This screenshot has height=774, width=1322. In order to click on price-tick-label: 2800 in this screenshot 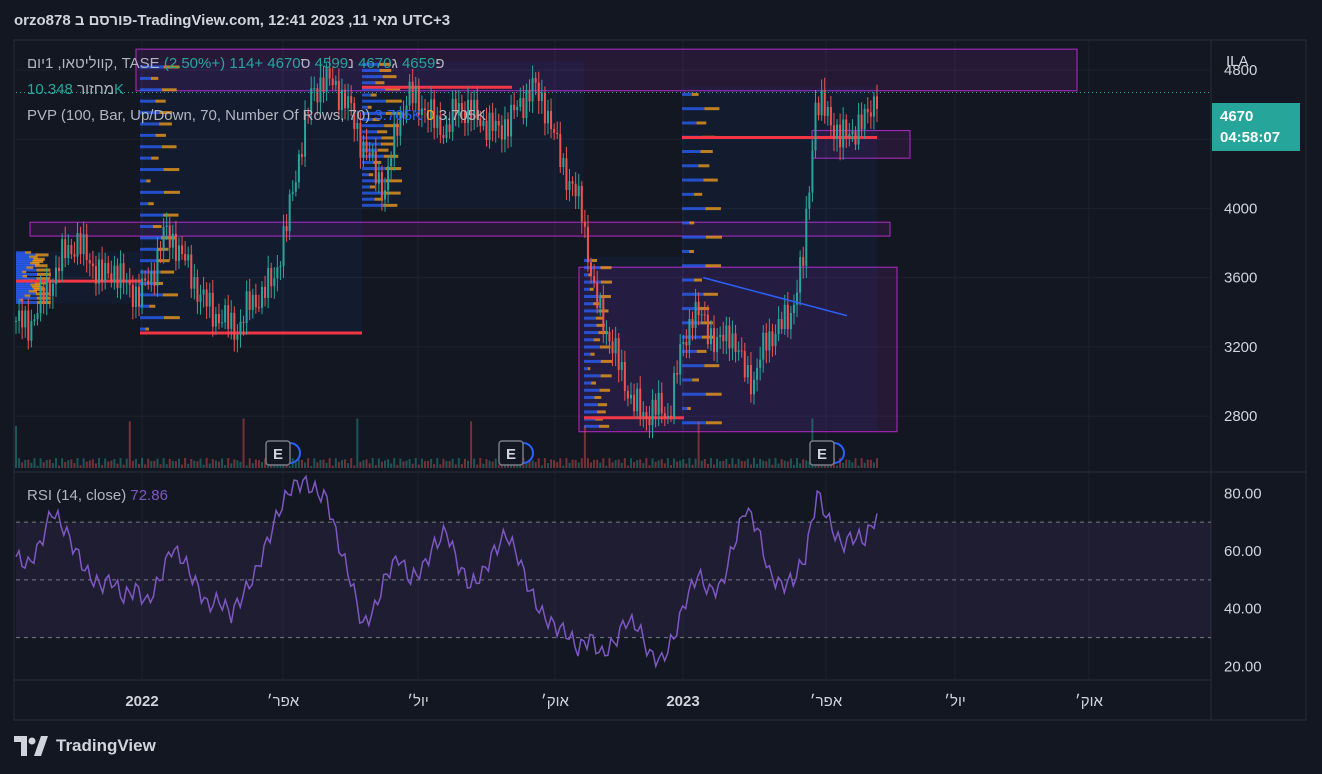, I will do `click(1240, 416)`.